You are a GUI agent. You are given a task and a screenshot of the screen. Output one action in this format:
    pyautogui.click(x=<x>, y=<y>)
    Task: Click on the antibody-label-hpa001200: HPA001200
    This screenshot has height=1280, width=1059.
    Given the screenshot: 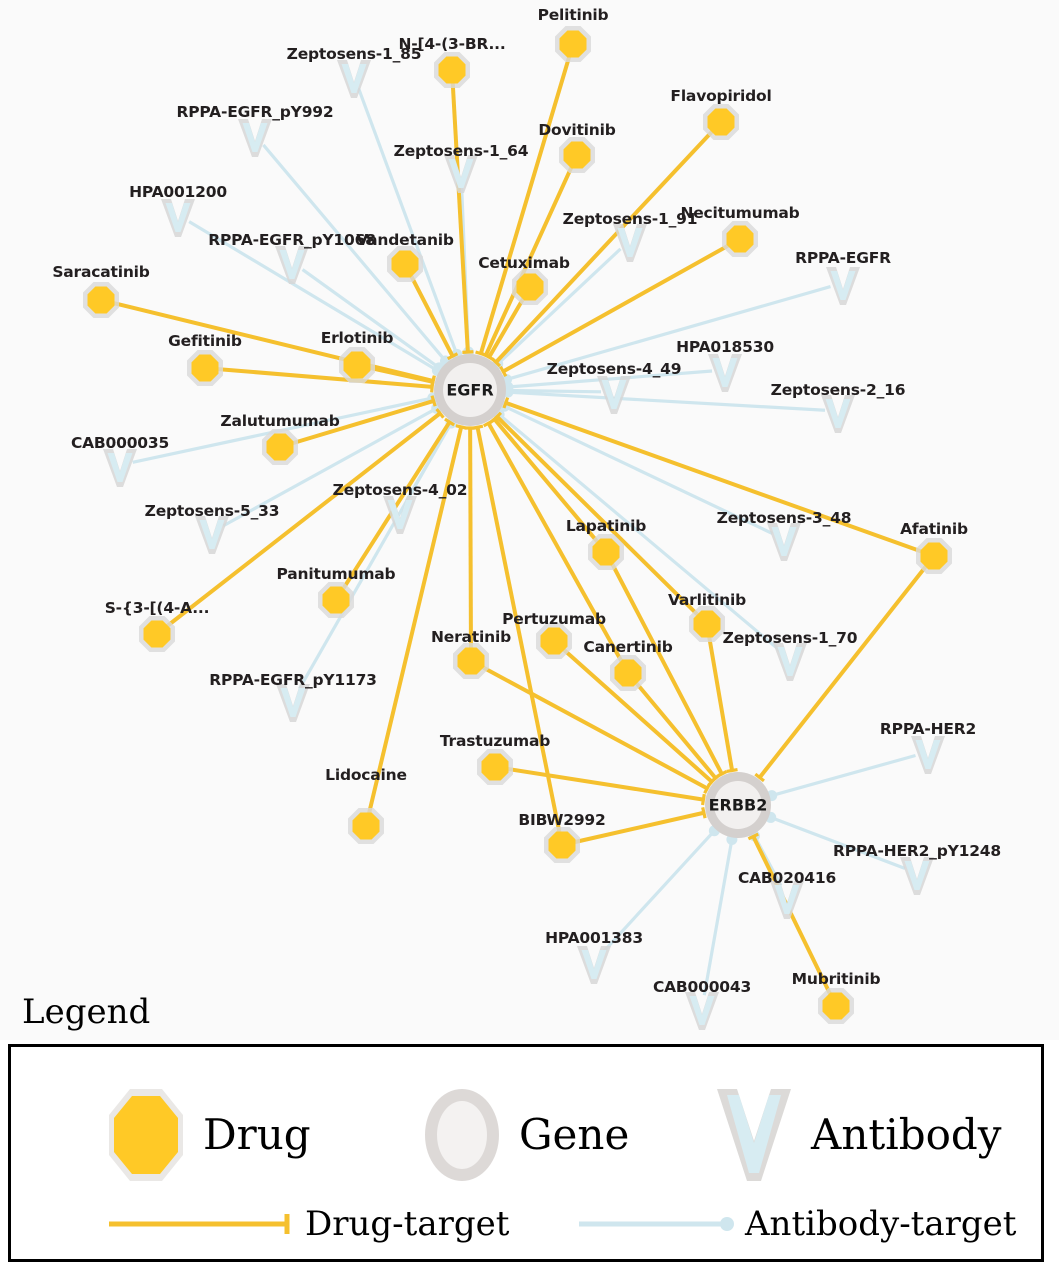 What is the action you would take?
    pyautogui.click(x=178, y=192)
    